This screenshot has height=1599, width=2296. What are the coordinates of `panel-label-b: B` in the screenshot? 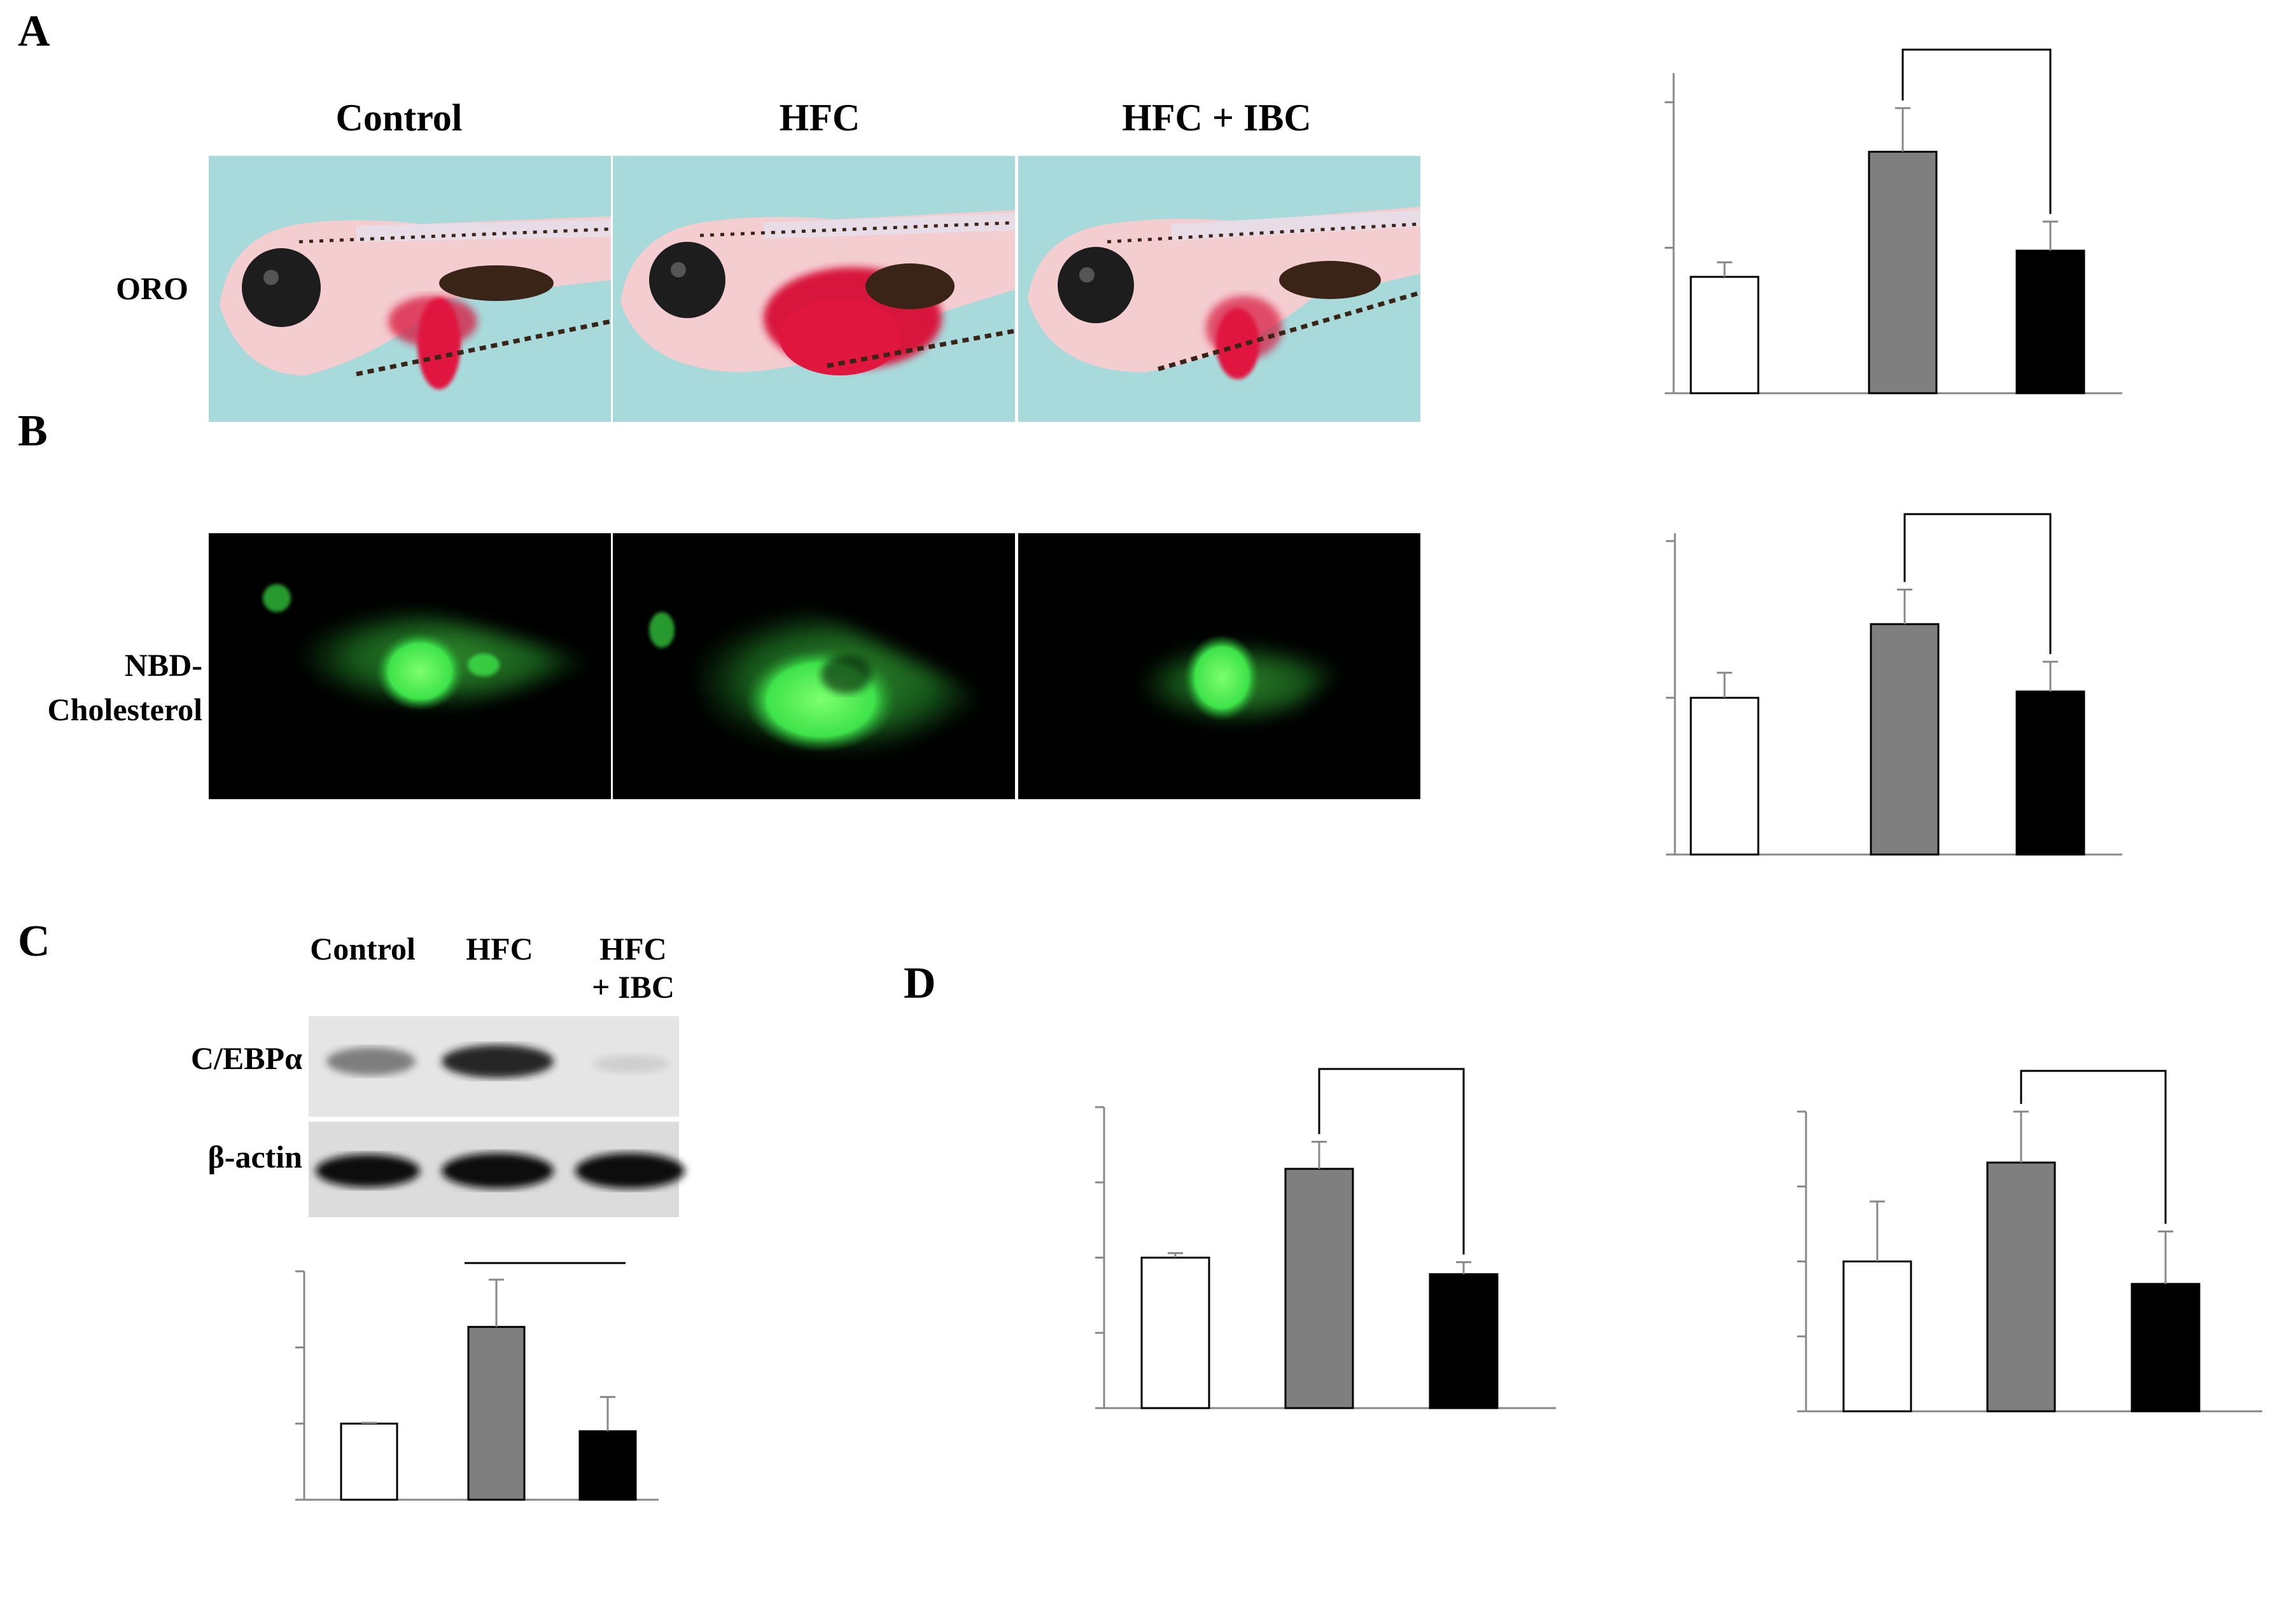 It's located at (33, 431).